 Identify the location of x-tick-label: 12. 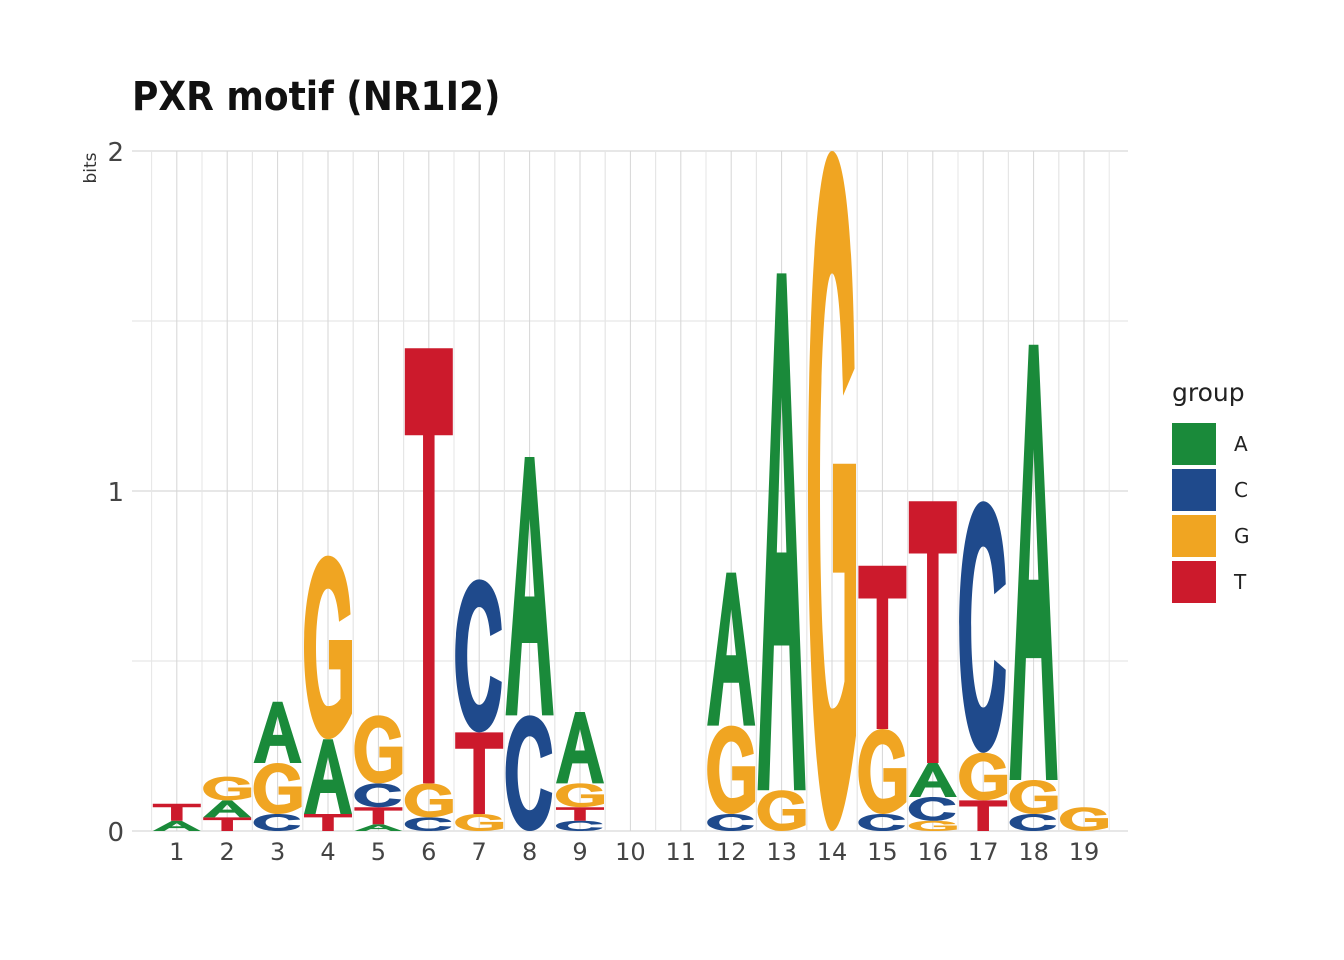
(731, 852).